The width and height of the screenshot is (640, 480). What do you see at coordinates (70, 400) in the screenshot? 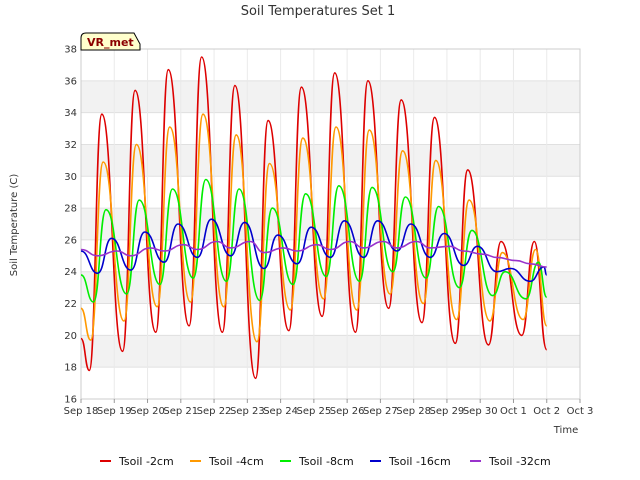
I see `y-tick-label: 16` at bounding box center [70, 400].